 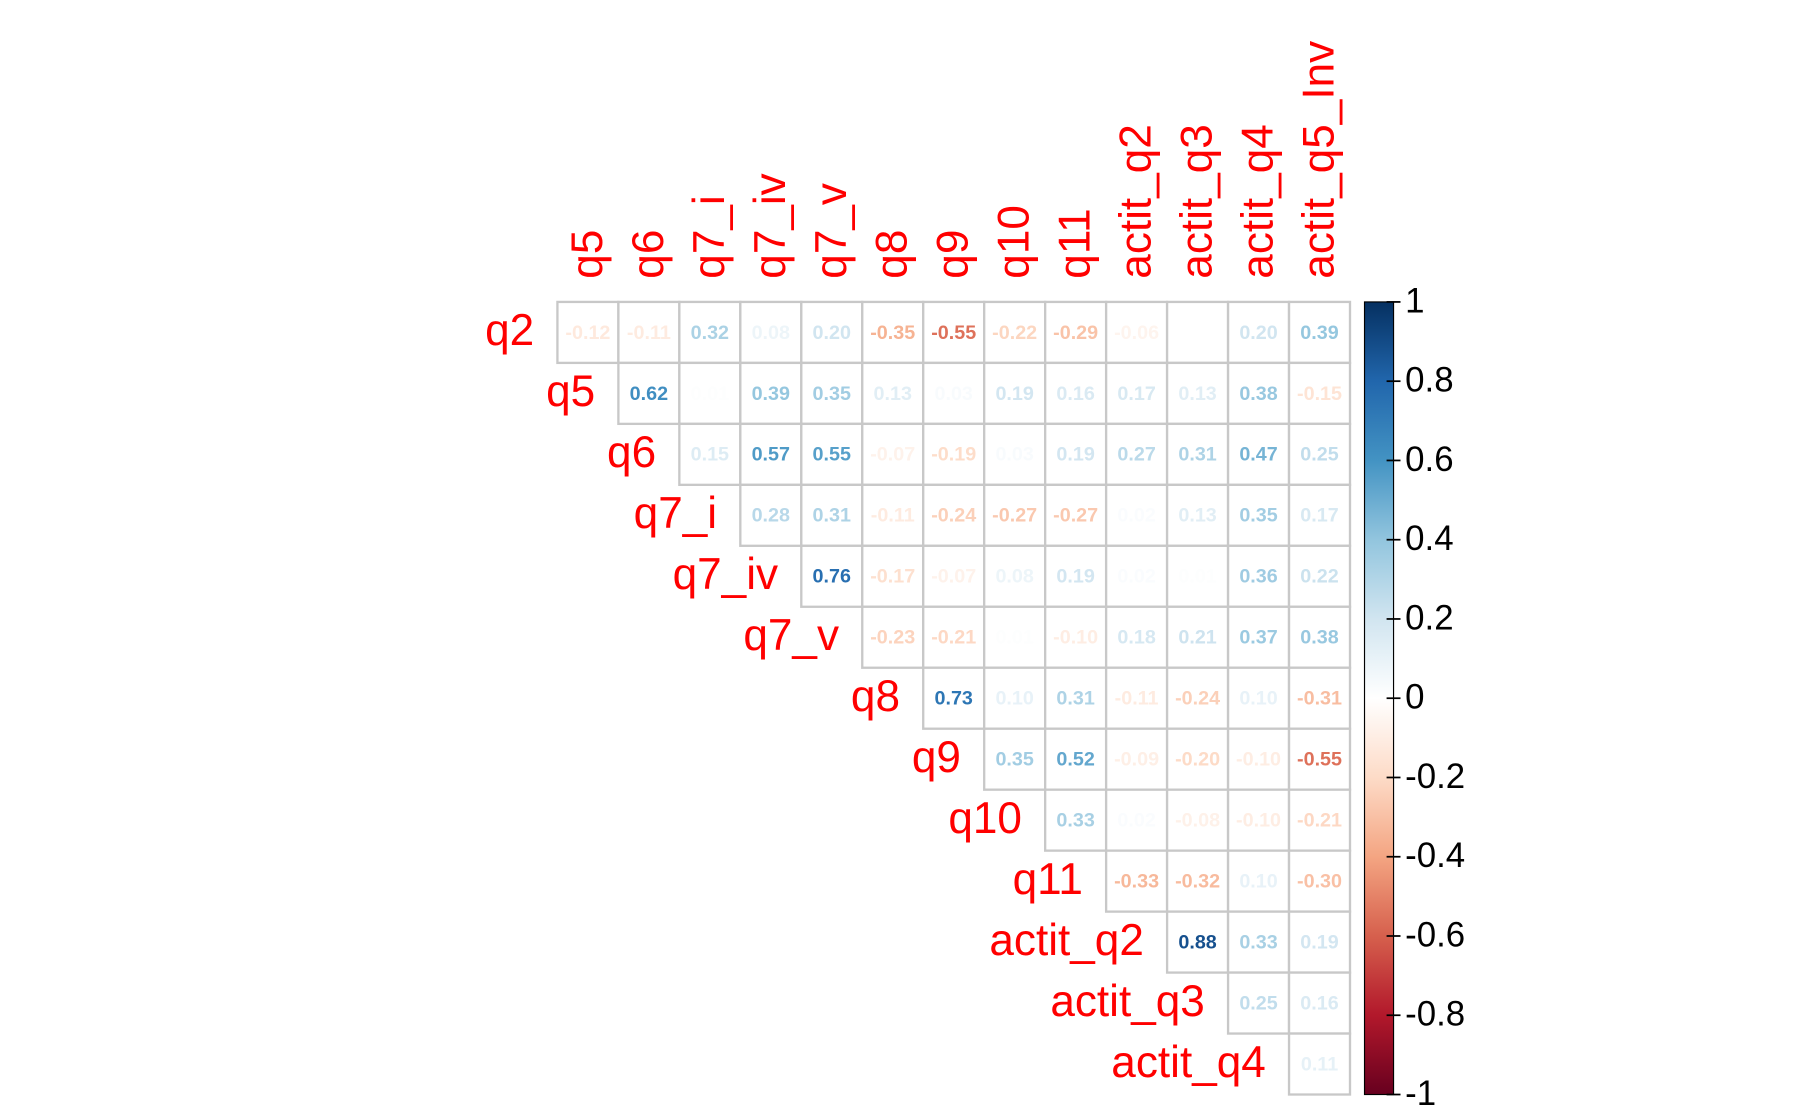 I want to click on colorbar-tick-label: -0.8, so click(x=1435, y=1014).